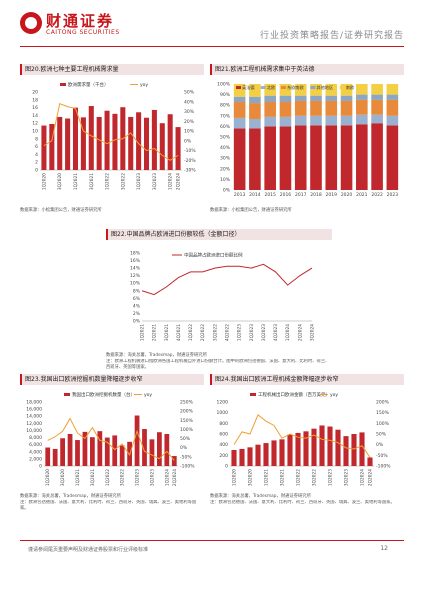 This screenshot has width=424, height=600. I want to click on yoy-line, so click(111, 132).